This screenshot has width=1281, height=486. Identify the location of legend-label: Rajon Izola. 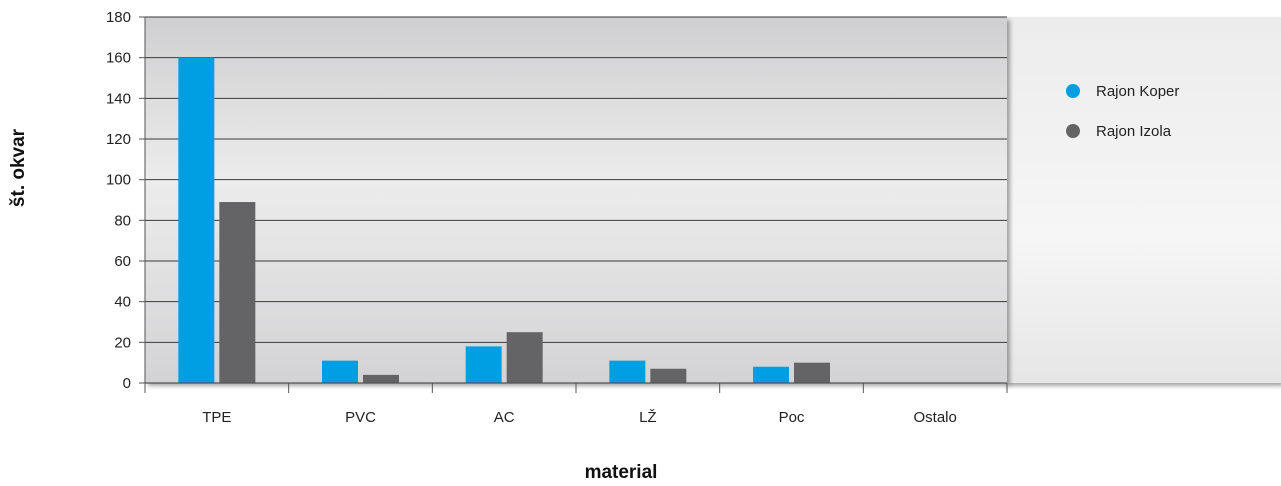
(1134, 131).